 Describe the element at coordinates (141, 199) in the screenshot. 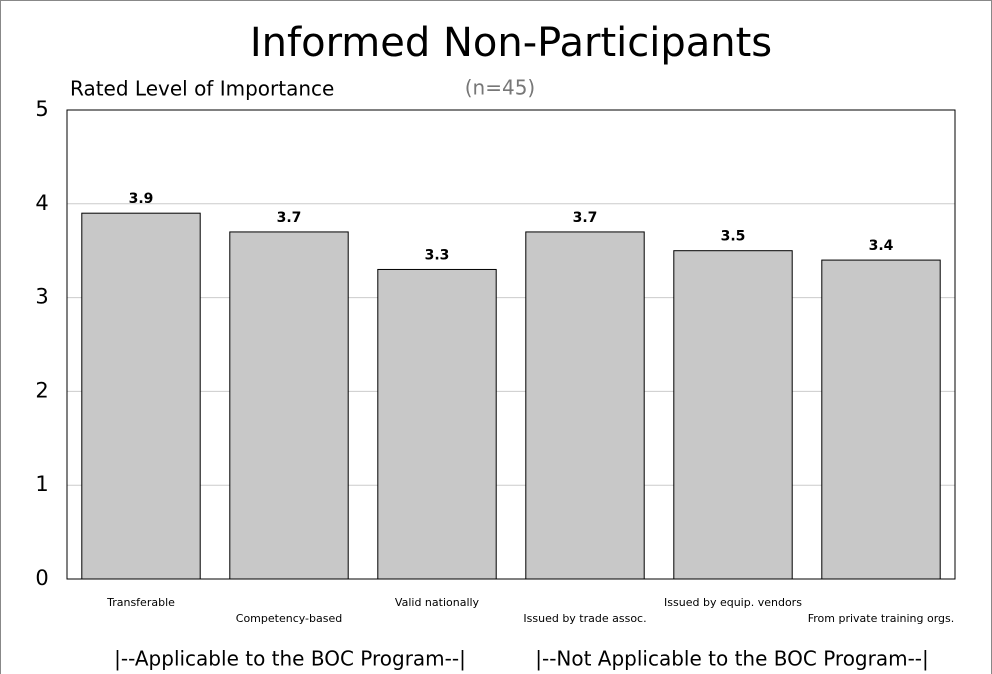

I see `data-label: 3.9` at that location.